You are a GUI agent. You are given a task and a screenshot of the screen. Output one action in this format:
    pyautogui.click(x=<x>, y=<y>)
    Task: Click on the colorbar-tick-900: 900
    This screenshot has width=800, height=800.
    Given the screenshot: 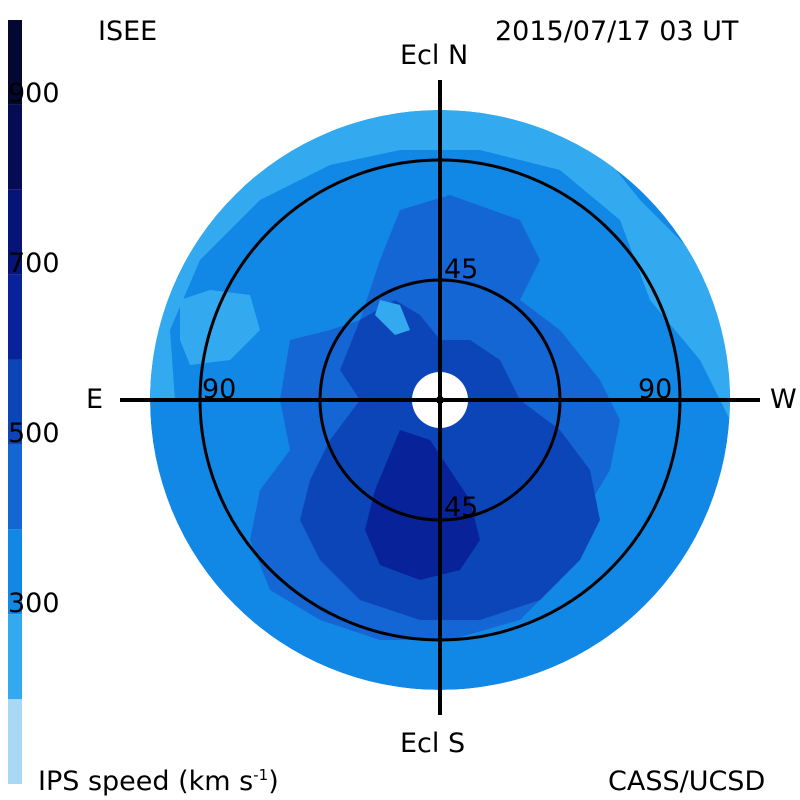 What is the action you would take?
    pyautogui.click(x=34, y=93)
    